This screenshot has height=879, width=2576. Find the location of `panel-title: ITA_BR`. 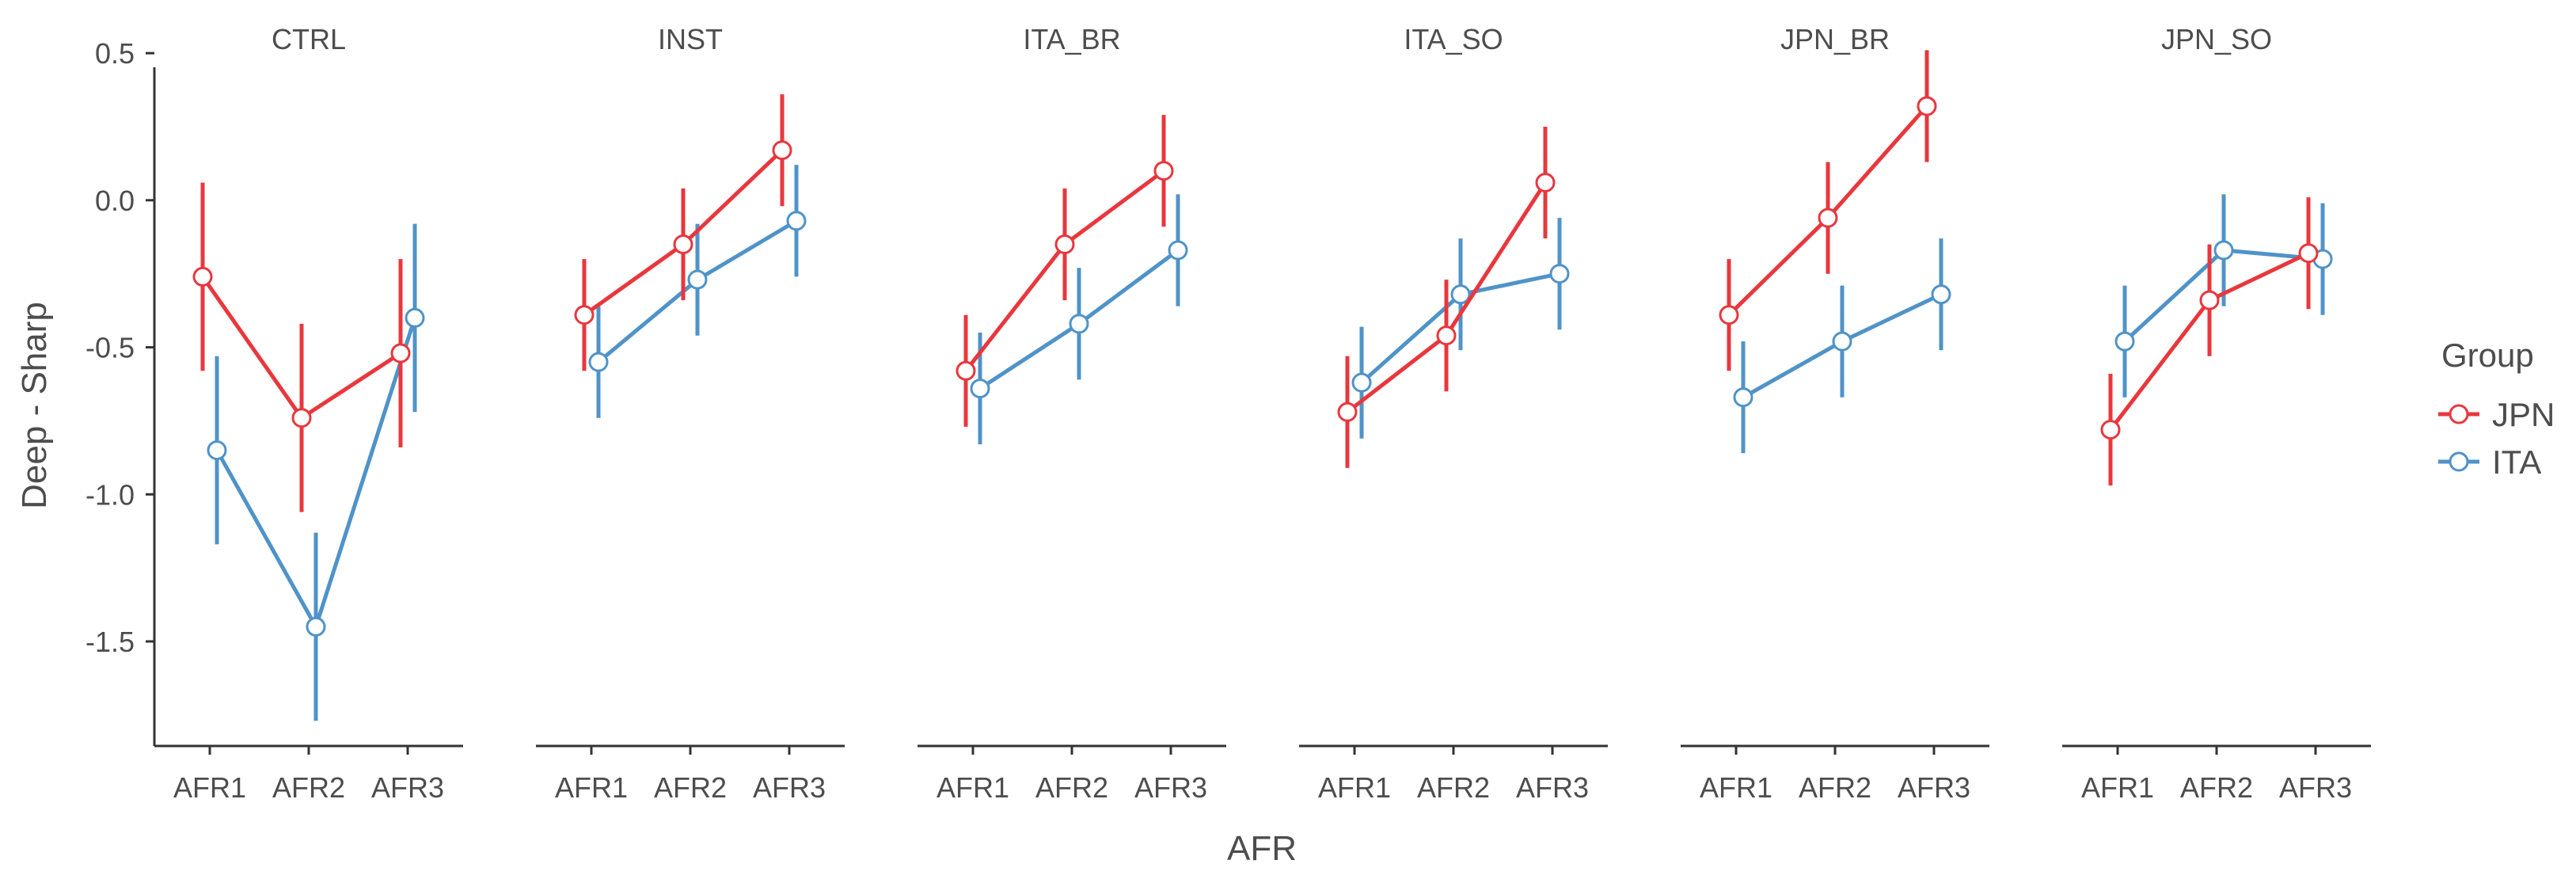

panel-title: ITA_BR is located at coordinates (1071, 39).